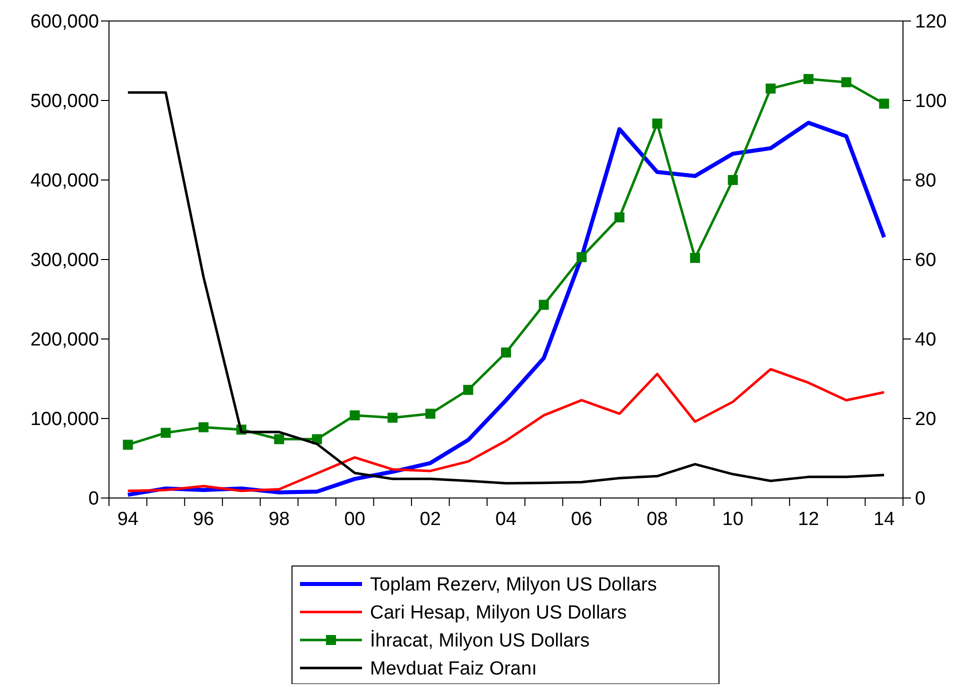 The image size is (962, 692). Describe the element at coordinates (203, 519) in the screenshot. I see `x-tick-label: 96` at that location.